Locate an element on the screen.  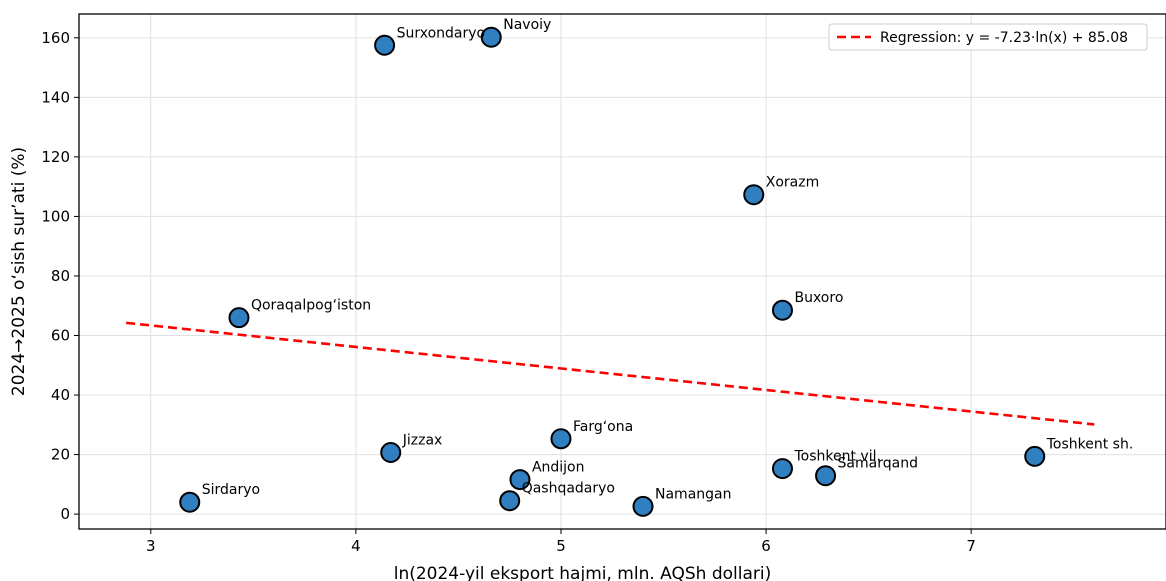
y-tick-label: 80 is located at coordinates (60, 276).